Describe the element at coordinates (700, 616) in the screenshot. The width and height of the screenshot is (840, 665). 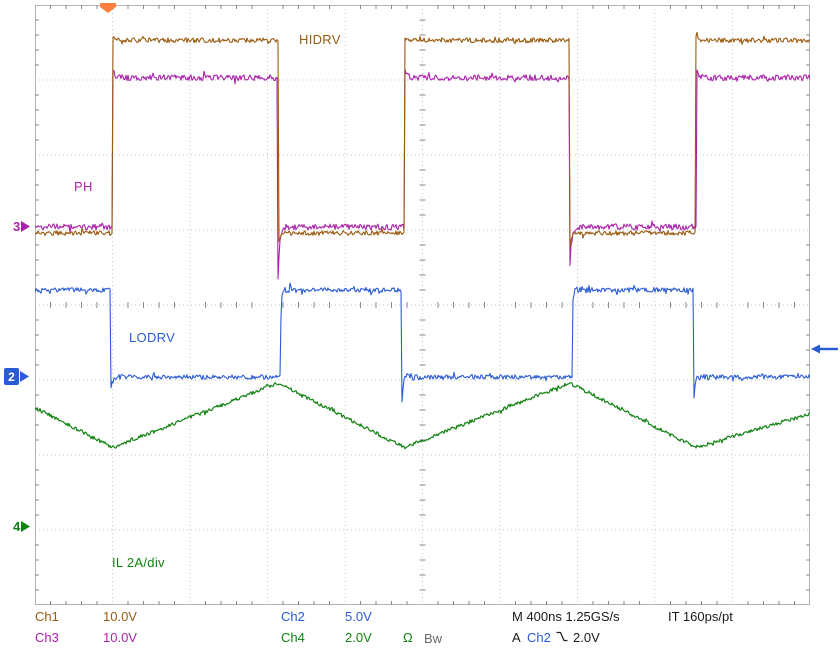
I see `interpolation-readout: IT 160ps/pt` at that location.